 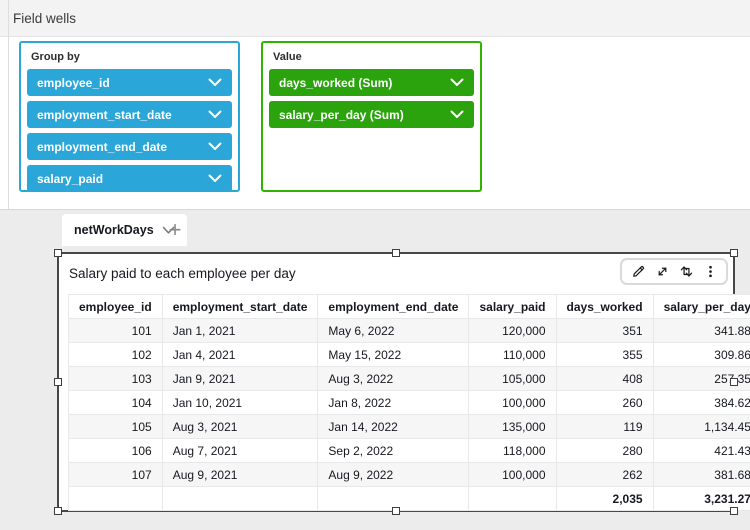 I want to click on table-cell: 309.86, so click(x=701, y=354).